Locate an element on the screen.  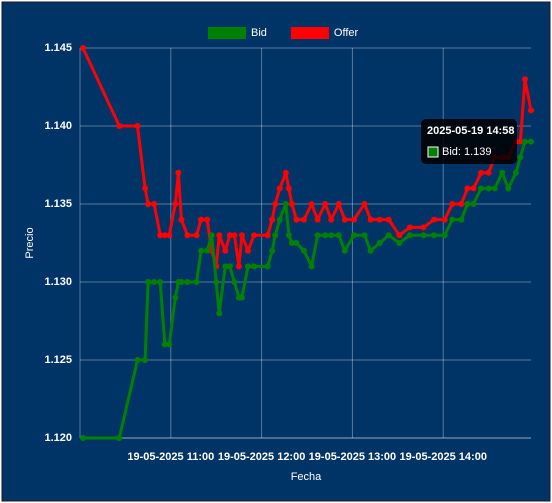
tooltip-box is located at coordinates (469, 141).